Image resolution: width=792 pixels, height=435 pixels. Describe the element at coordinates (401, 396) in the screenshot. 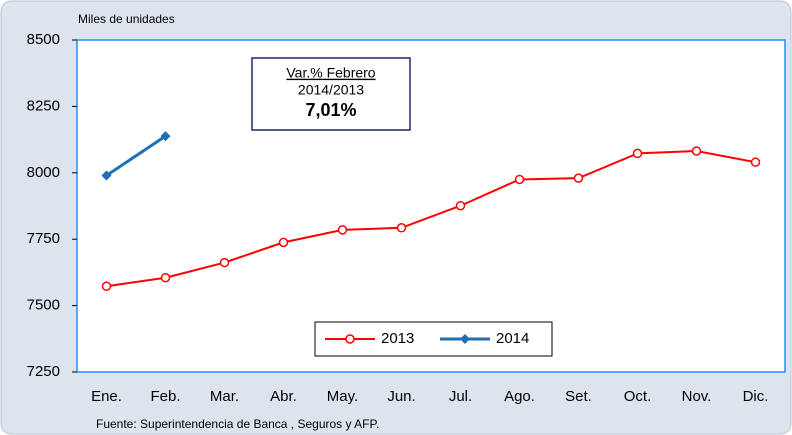

I see `x-tick-label: Jun.` at that location.